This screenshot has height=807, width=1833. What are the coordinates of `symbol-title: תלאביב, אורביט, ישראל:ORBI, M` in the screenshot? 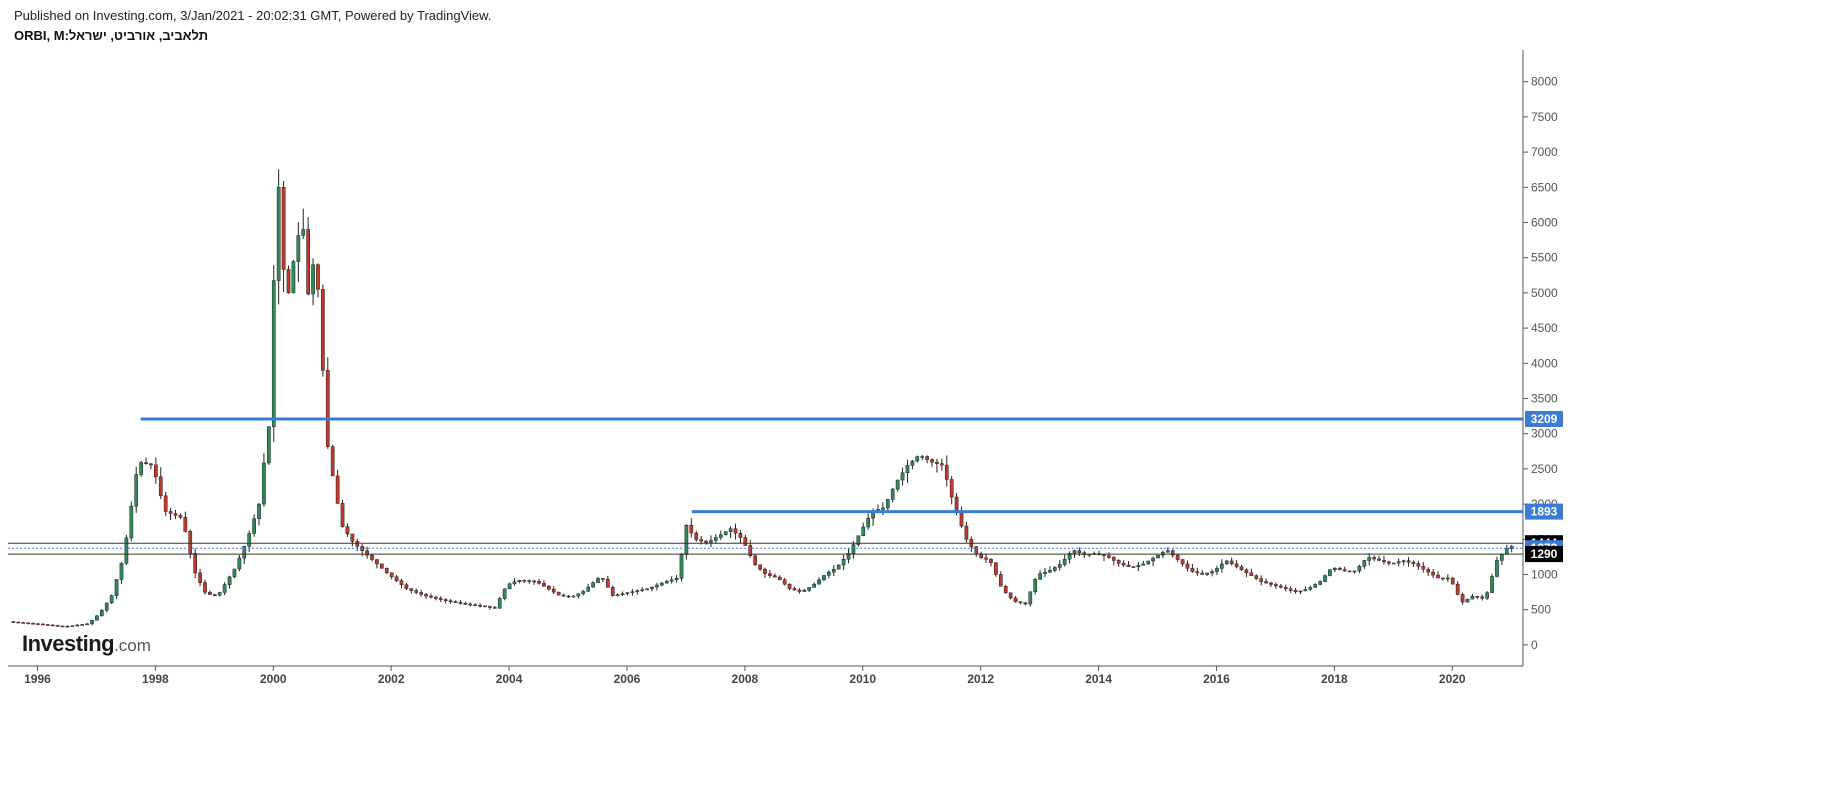 It's located at (111, 35).